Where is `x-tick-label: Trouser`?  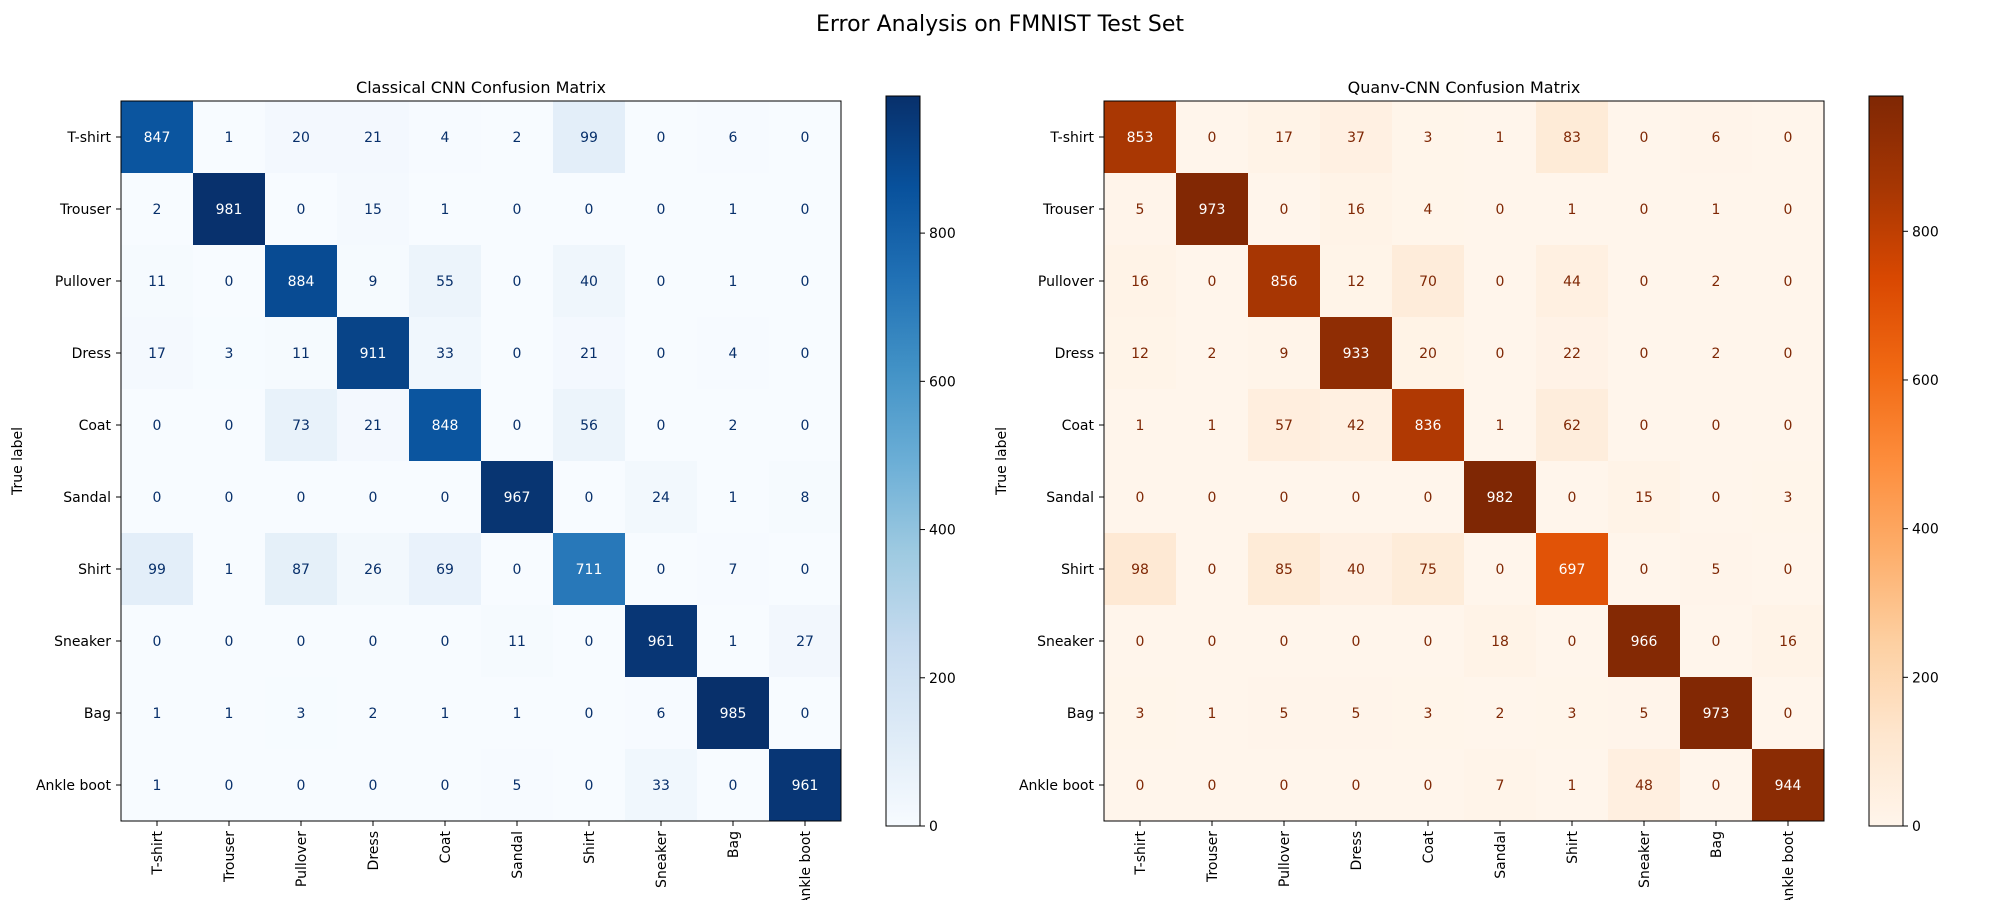
x-tick-label: Trouser is located at coordinates (230, 857).